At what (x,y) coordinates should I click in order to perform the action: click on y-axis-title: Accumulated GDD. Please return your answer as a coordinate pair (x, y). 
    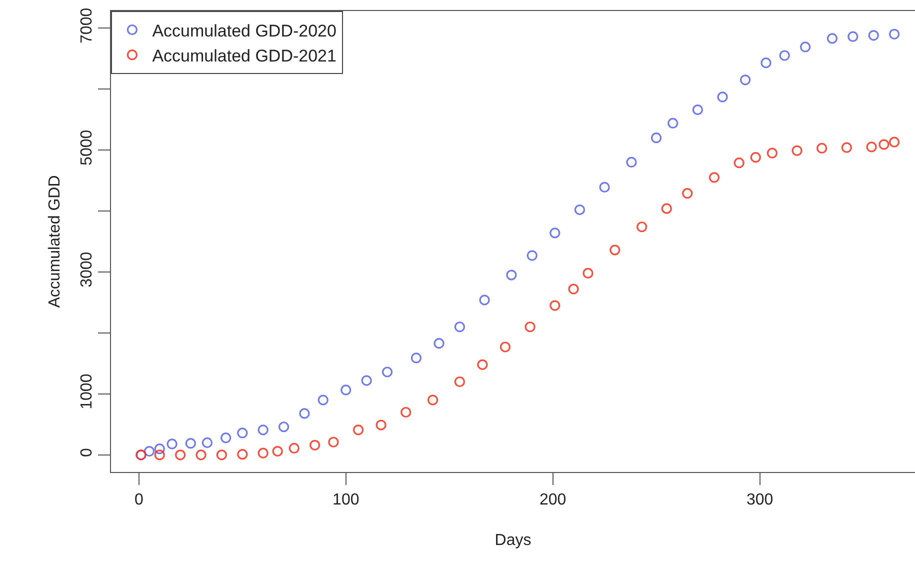
    Looking at the image, I should click on (55, 241).